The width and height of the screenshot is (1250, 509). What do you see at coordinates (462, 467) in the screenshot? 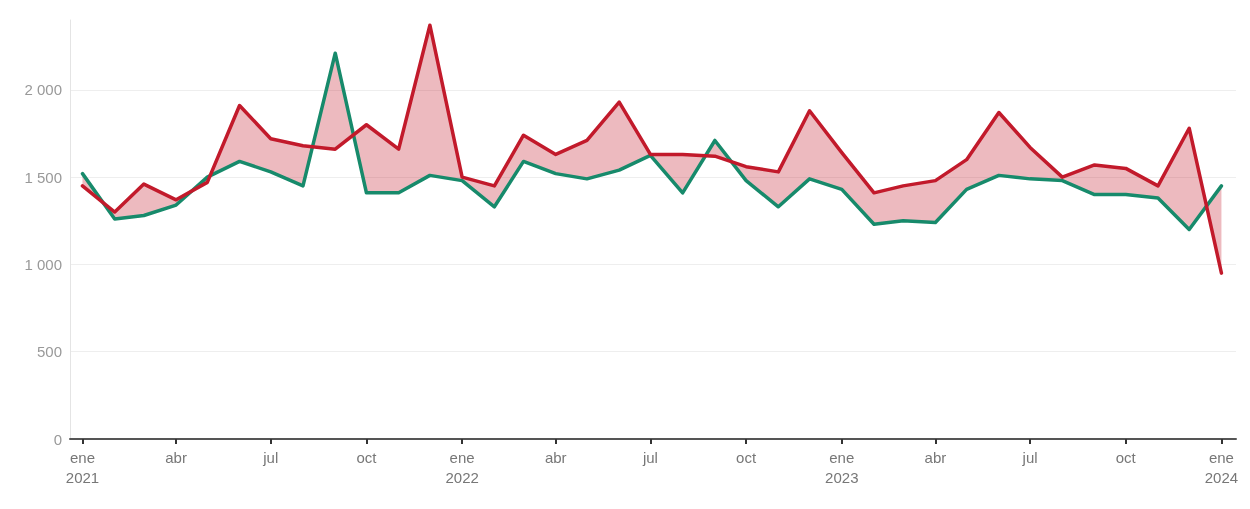
I see `x-tick-label: ene 2022` at bounding box center [462, 467].